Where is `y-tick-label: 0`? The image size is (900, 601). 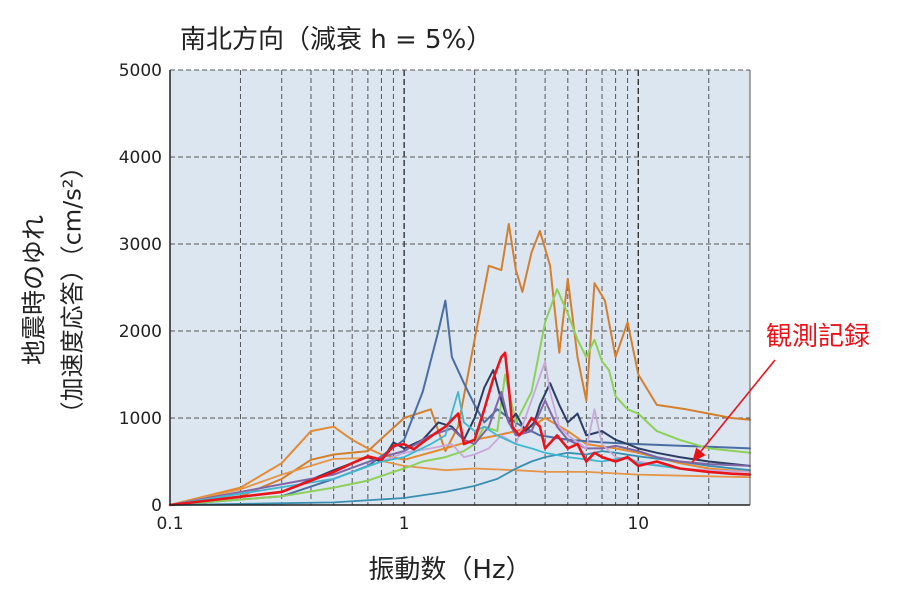
y-tick-label: 0 is located at coordinates (156, 506).